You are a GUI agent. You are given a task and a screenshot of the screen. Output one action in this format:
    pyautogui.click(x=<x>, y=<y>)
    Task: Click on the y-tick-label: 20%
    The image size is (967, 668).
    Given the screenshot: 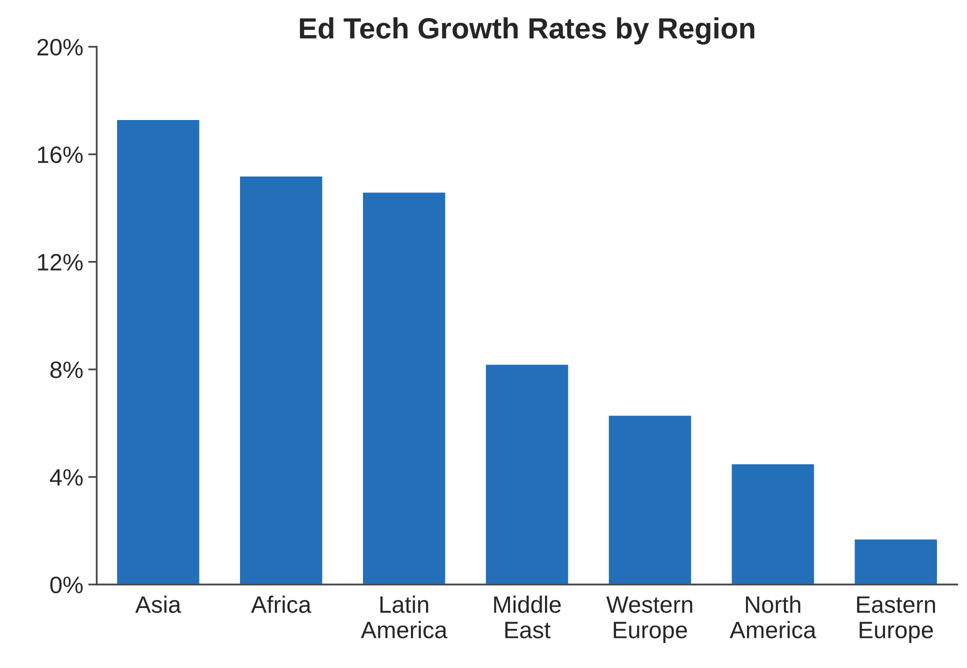 What is the action you would take?
    pyautogui.click(x=60, y=47)
    